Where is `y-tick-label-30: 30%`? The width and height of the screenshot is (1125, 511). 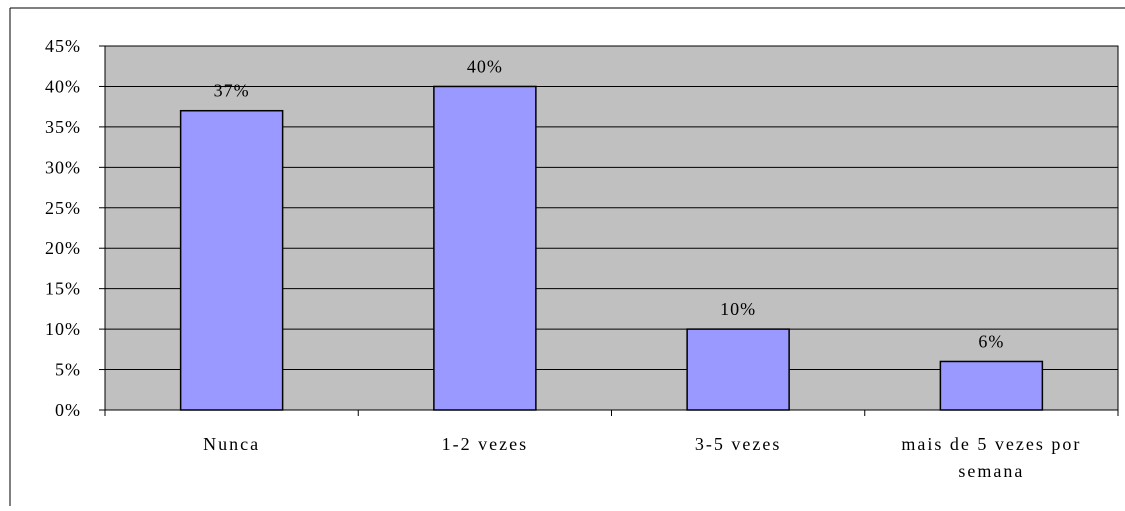 y-tick-label-30: 30% is located at coordinates (63, 167).